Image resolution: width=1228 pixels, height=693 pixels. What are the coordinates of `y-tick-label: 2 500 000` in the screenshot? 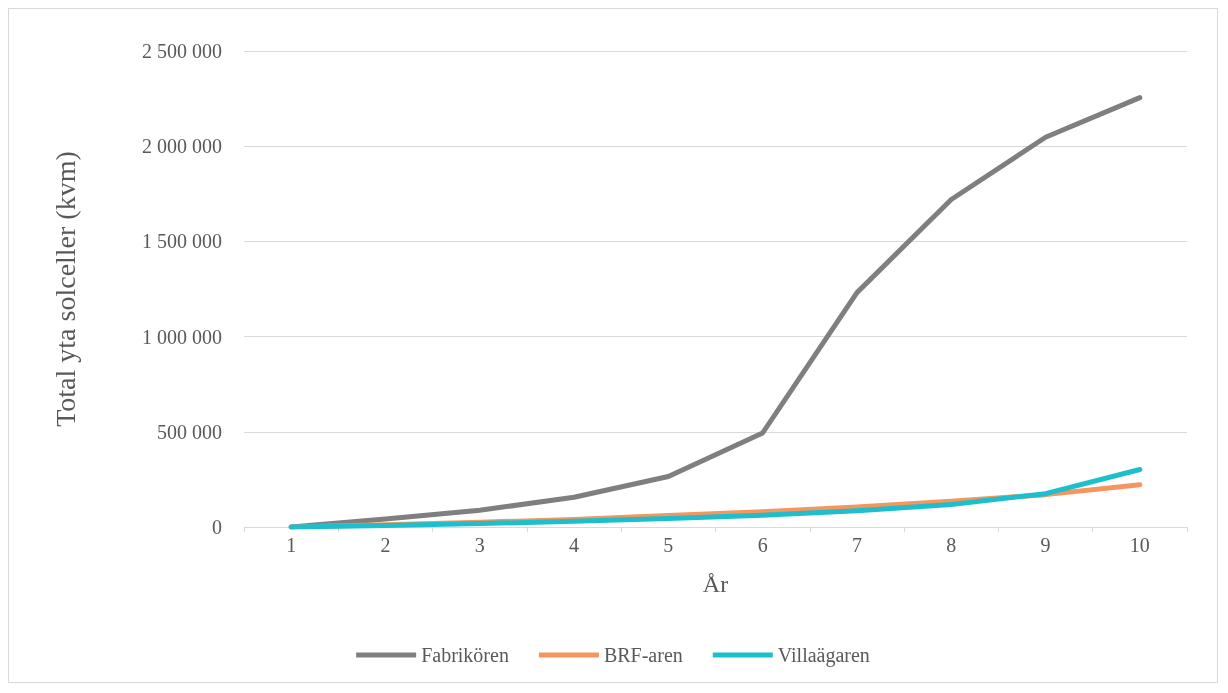 It's located at (182, 51).